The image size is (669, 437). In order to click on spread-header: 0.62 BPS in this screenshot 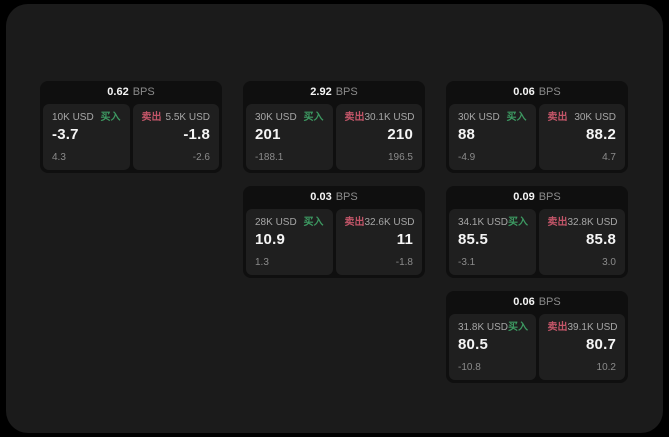, I will do `click(131, 92)`.